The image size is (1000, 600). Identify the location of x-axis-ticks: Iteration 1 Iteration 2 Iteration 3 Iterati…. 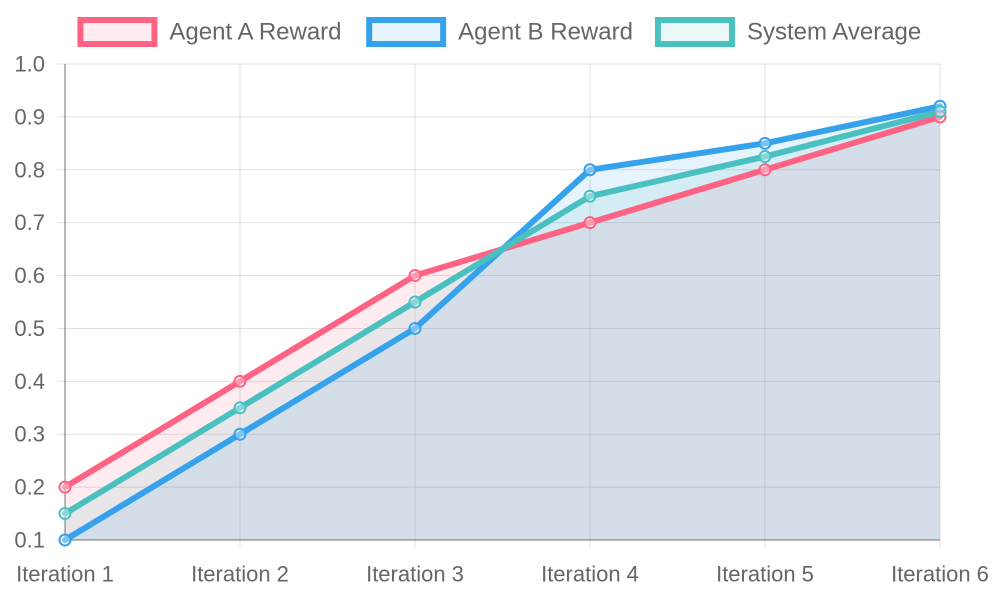
(502, 574).